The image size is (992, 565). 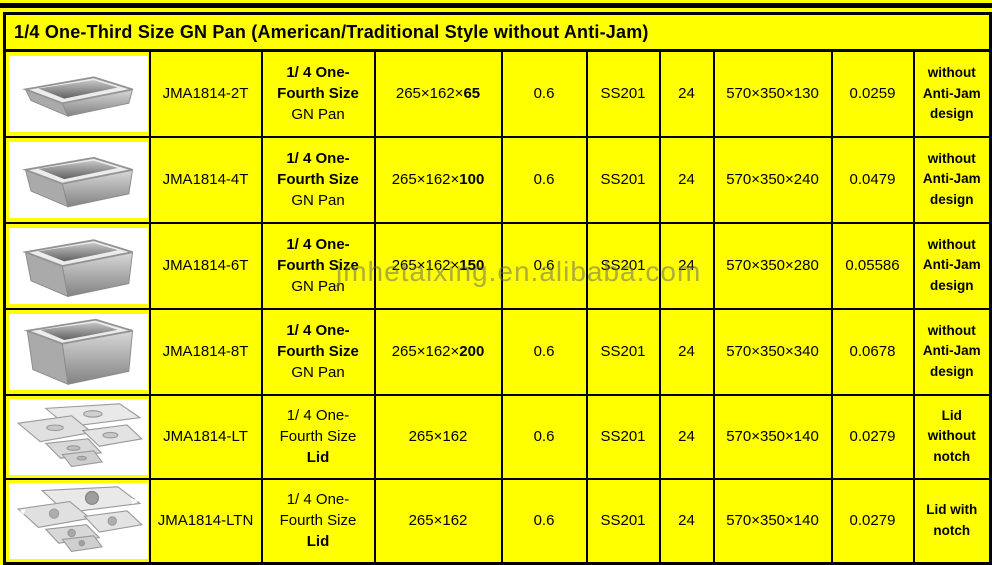 What do you see at coordinates (205, 520) in the screenshot?
I see `product-model: JMA1814-LTN` at bounding box center [205, 520].